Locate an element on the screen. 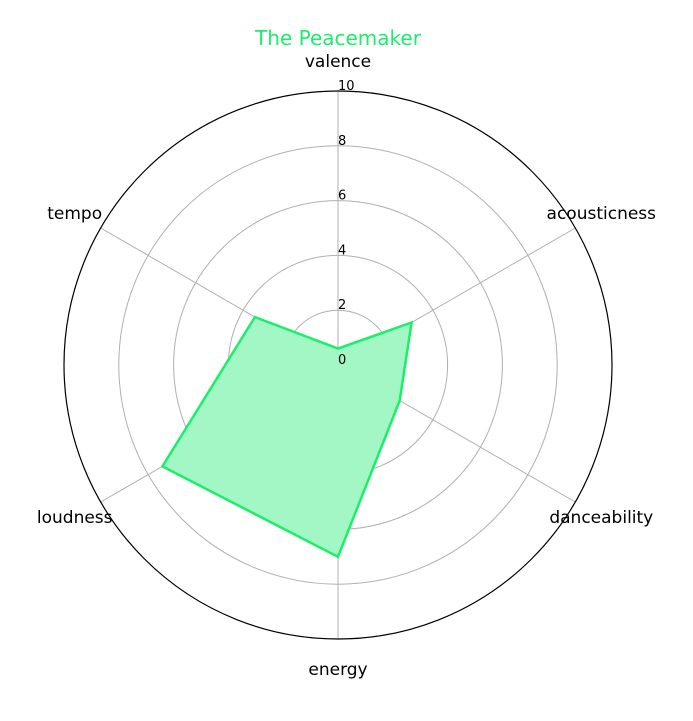  radar-series is located at coordinates (287, 437).